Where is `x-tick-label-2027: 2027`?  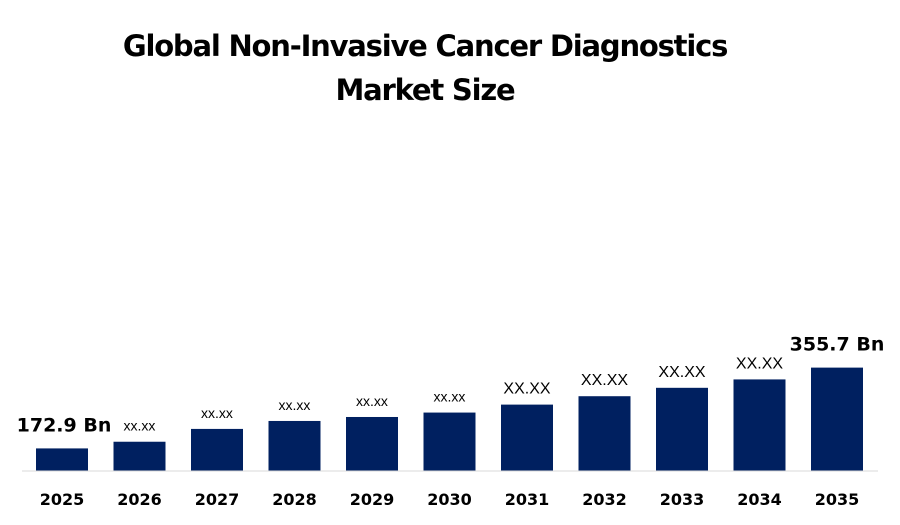 x-tick-label-2027: 2027 is located at coordinates (217, 499).